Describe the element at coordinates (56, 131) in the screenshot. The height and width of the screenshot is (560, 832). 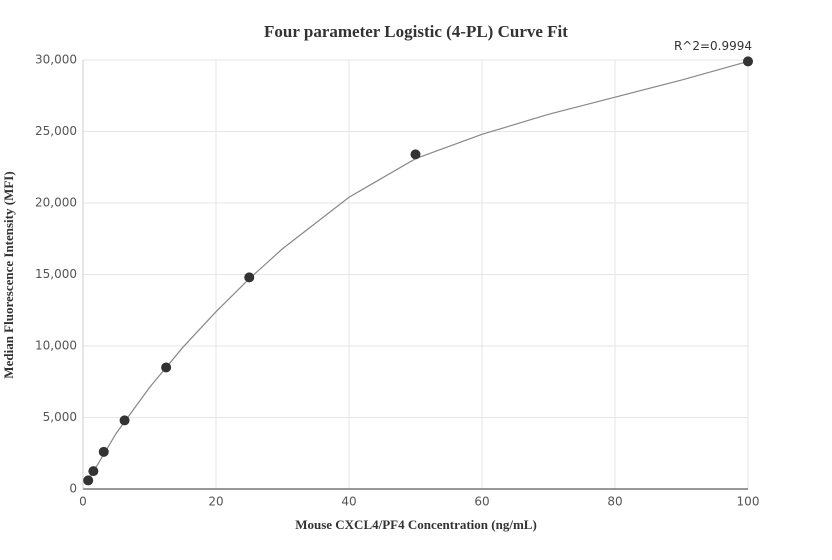
I see `y-tick-label: 25,000` at that location.